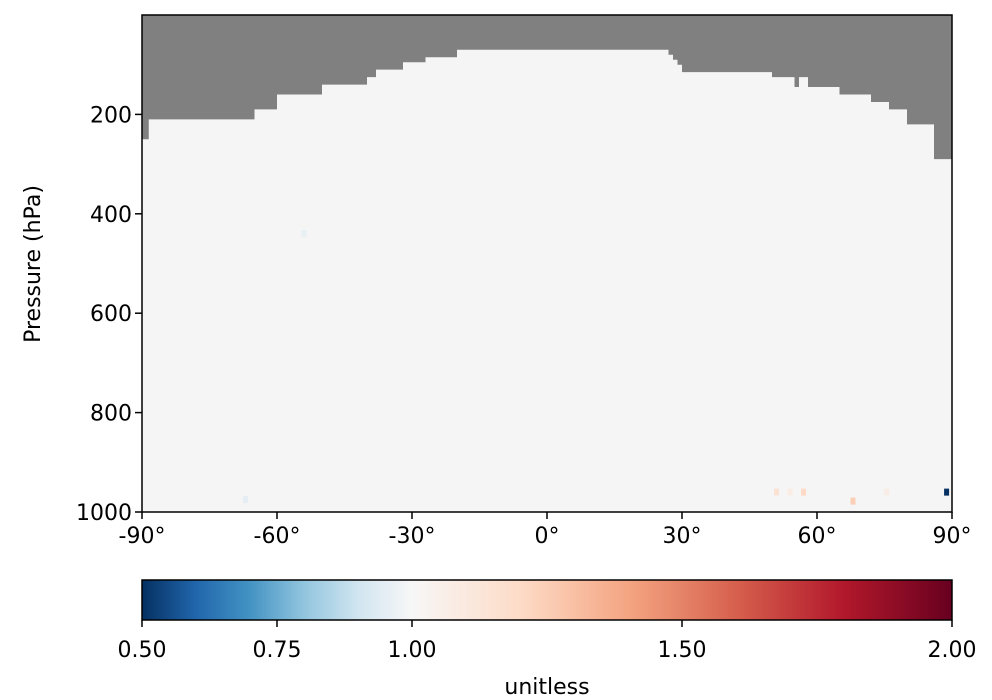 Image resolution: width=992 pixels, height=700 pixels. What do you see at coordinates (111, 414) in the screenshot?
I see `y-tick-label: 800` at bounding box center [111, 414].